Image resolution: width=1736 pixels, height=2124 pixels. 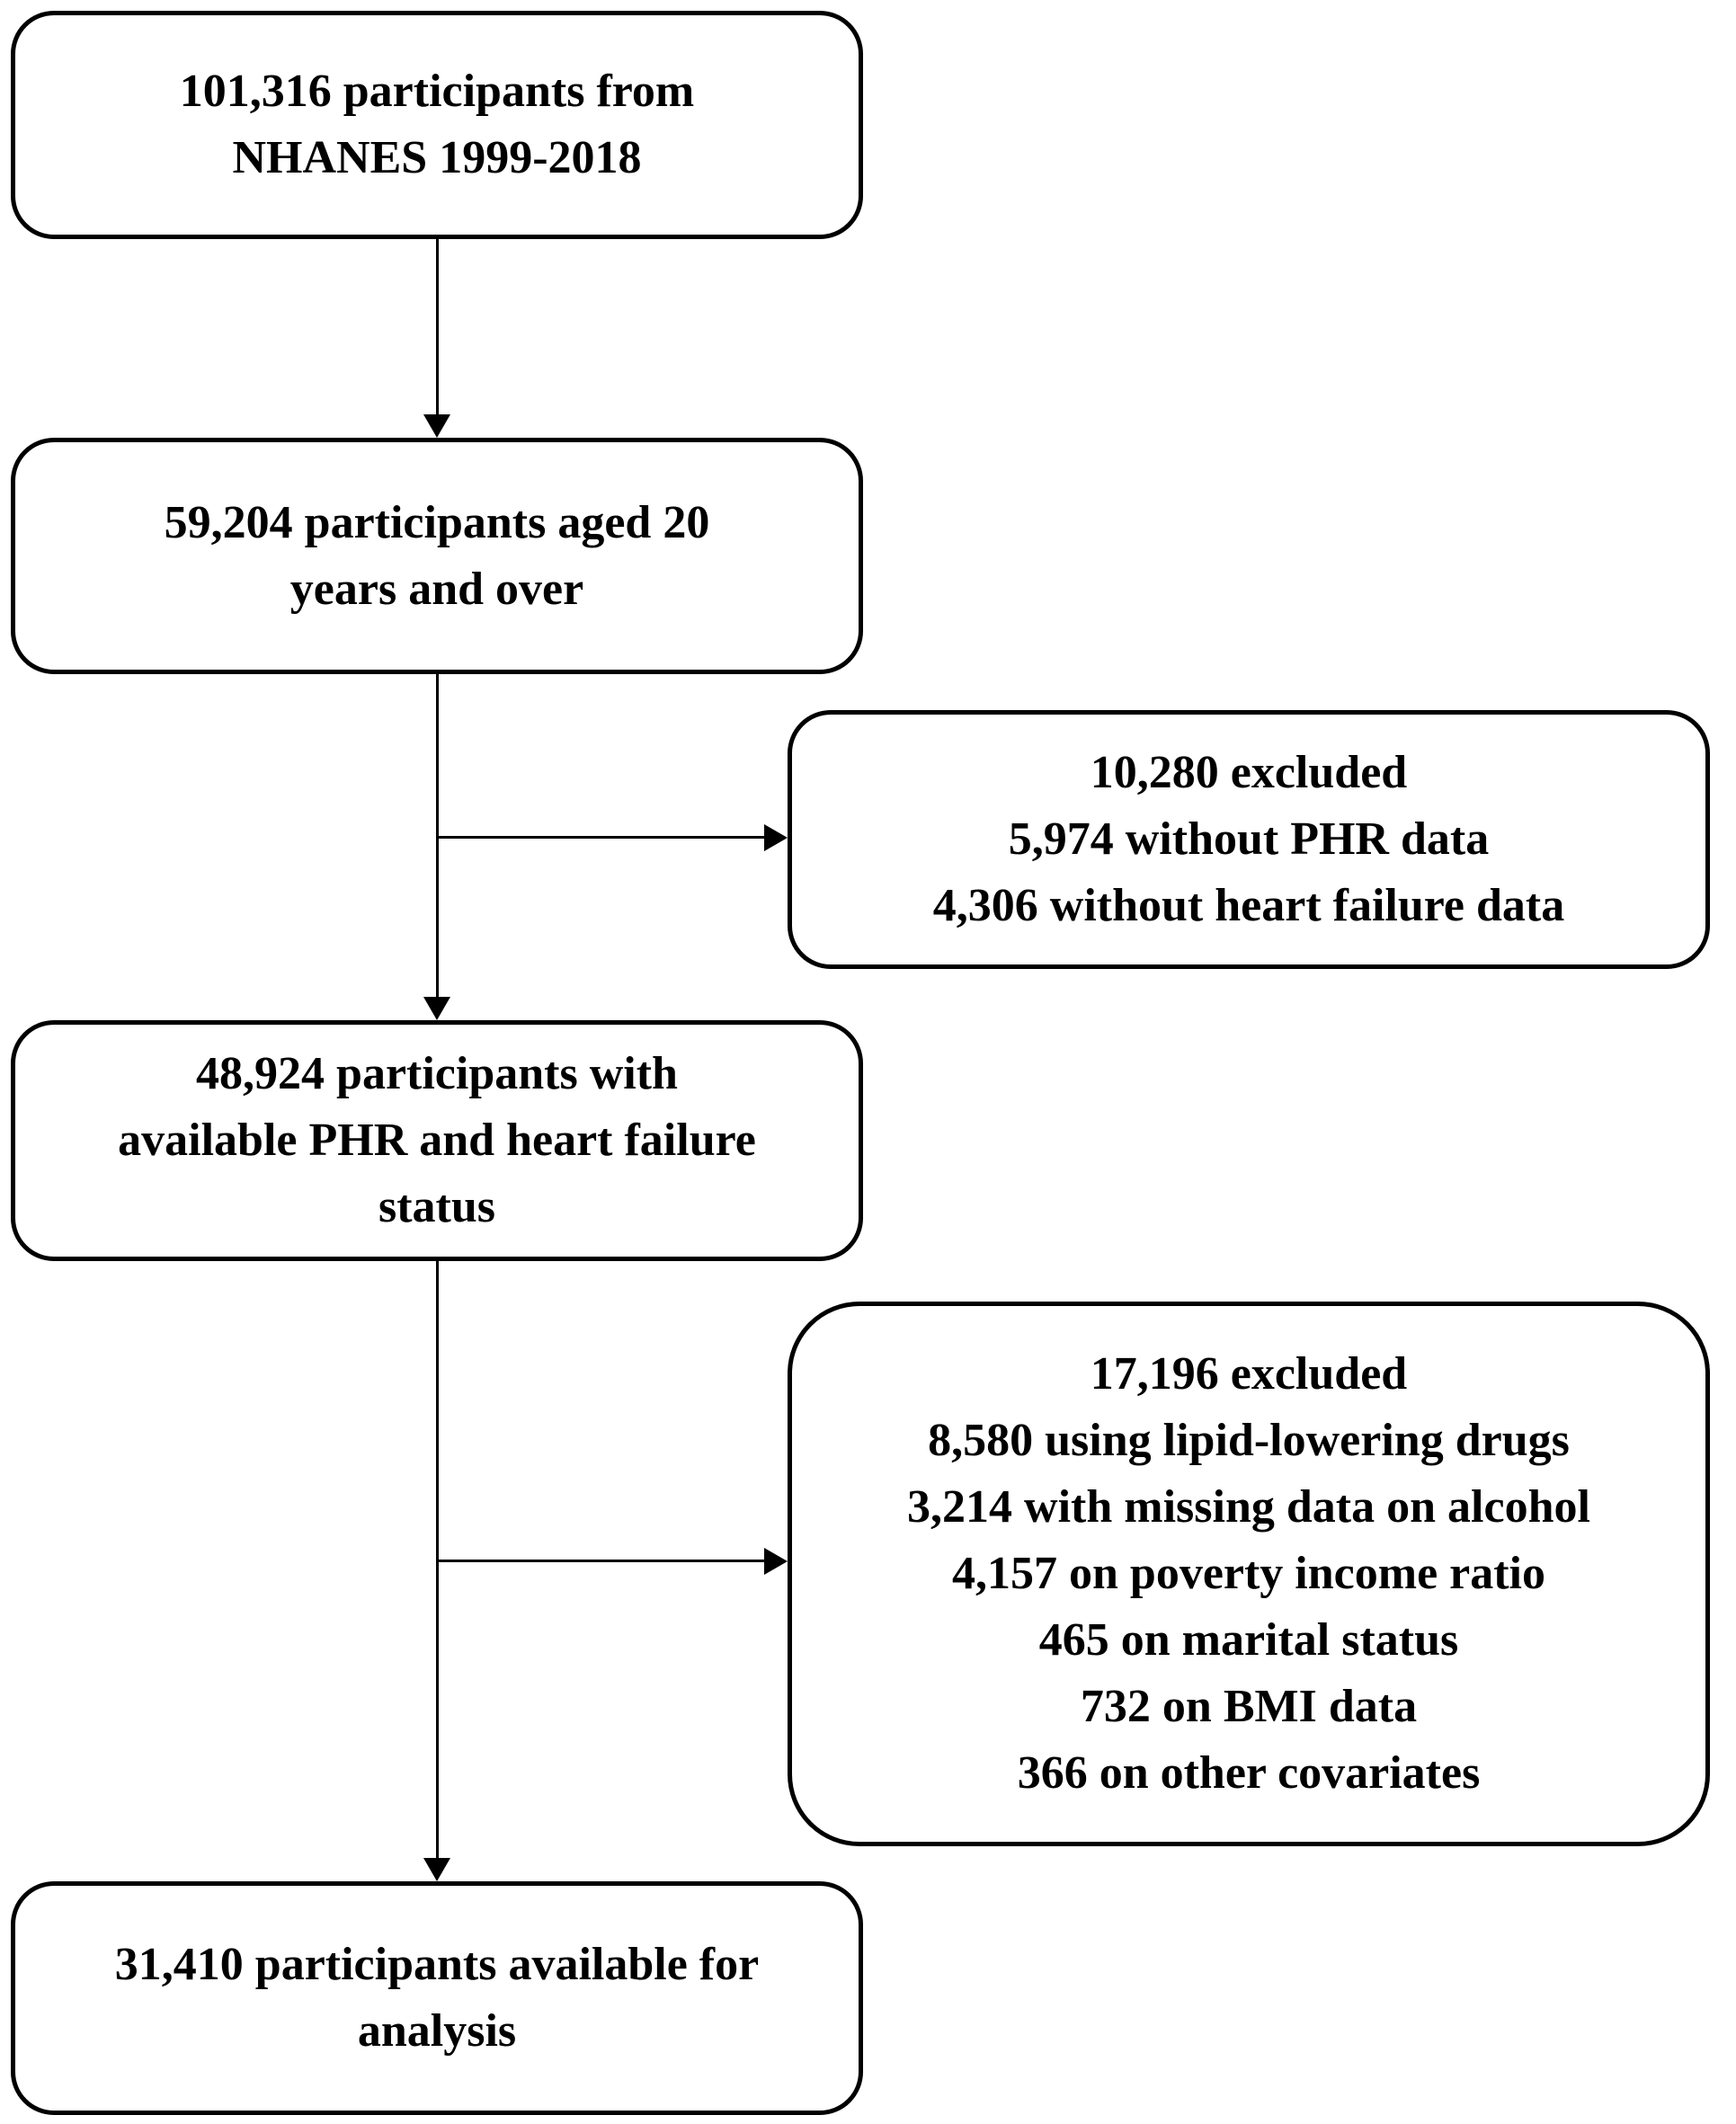 What do you see at coordinates (437, 327) in the screenshot?
I see `connector-box1-to-box2` at bounding box center [437, 327].